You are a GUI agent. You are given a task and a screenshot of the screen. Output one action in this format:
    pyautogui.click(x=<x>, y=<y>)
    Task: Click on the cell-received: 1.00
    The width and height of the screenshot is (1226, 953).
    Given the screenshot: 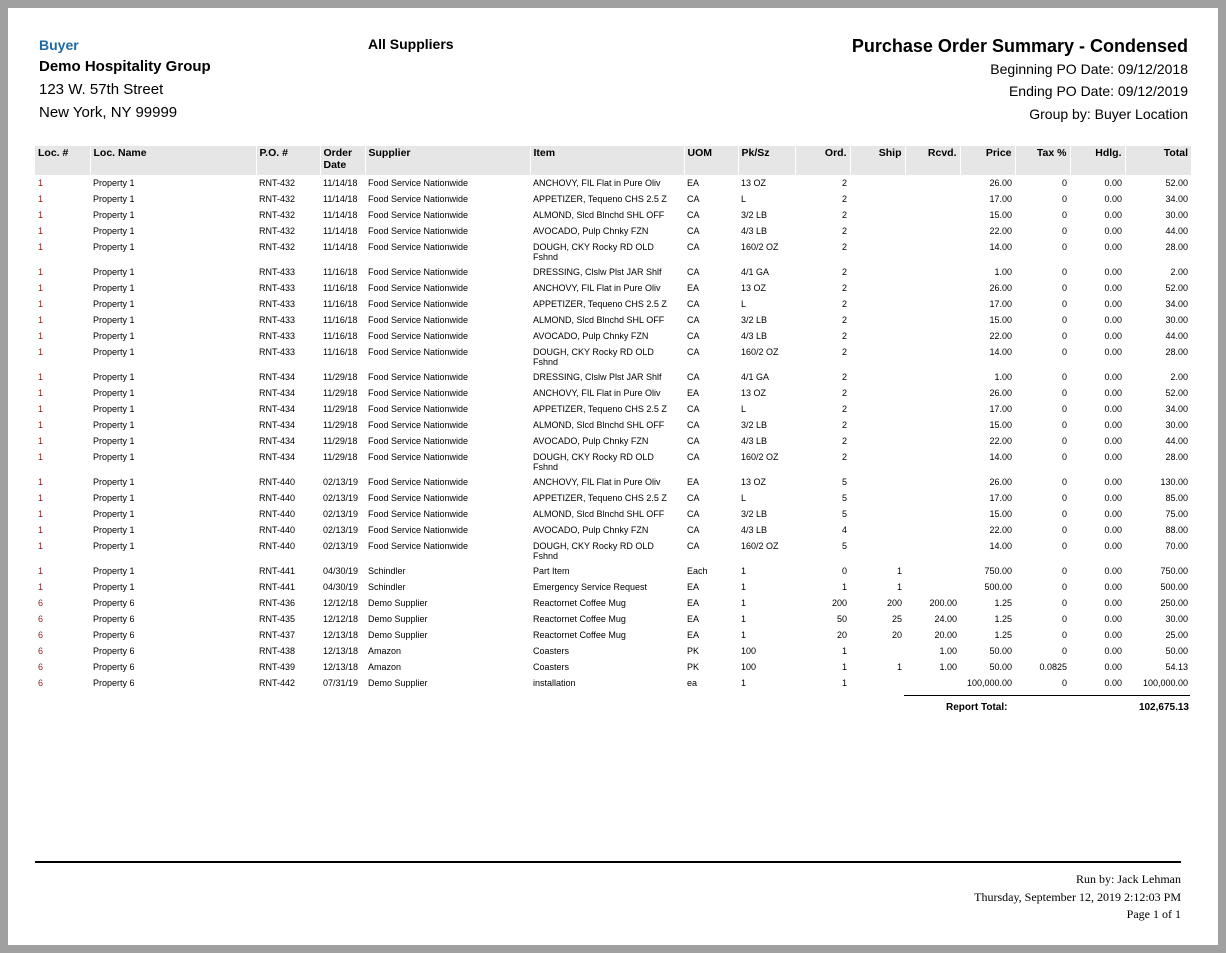 What is the action you would take?
    pyautogui.click(x=948, y=651)
    